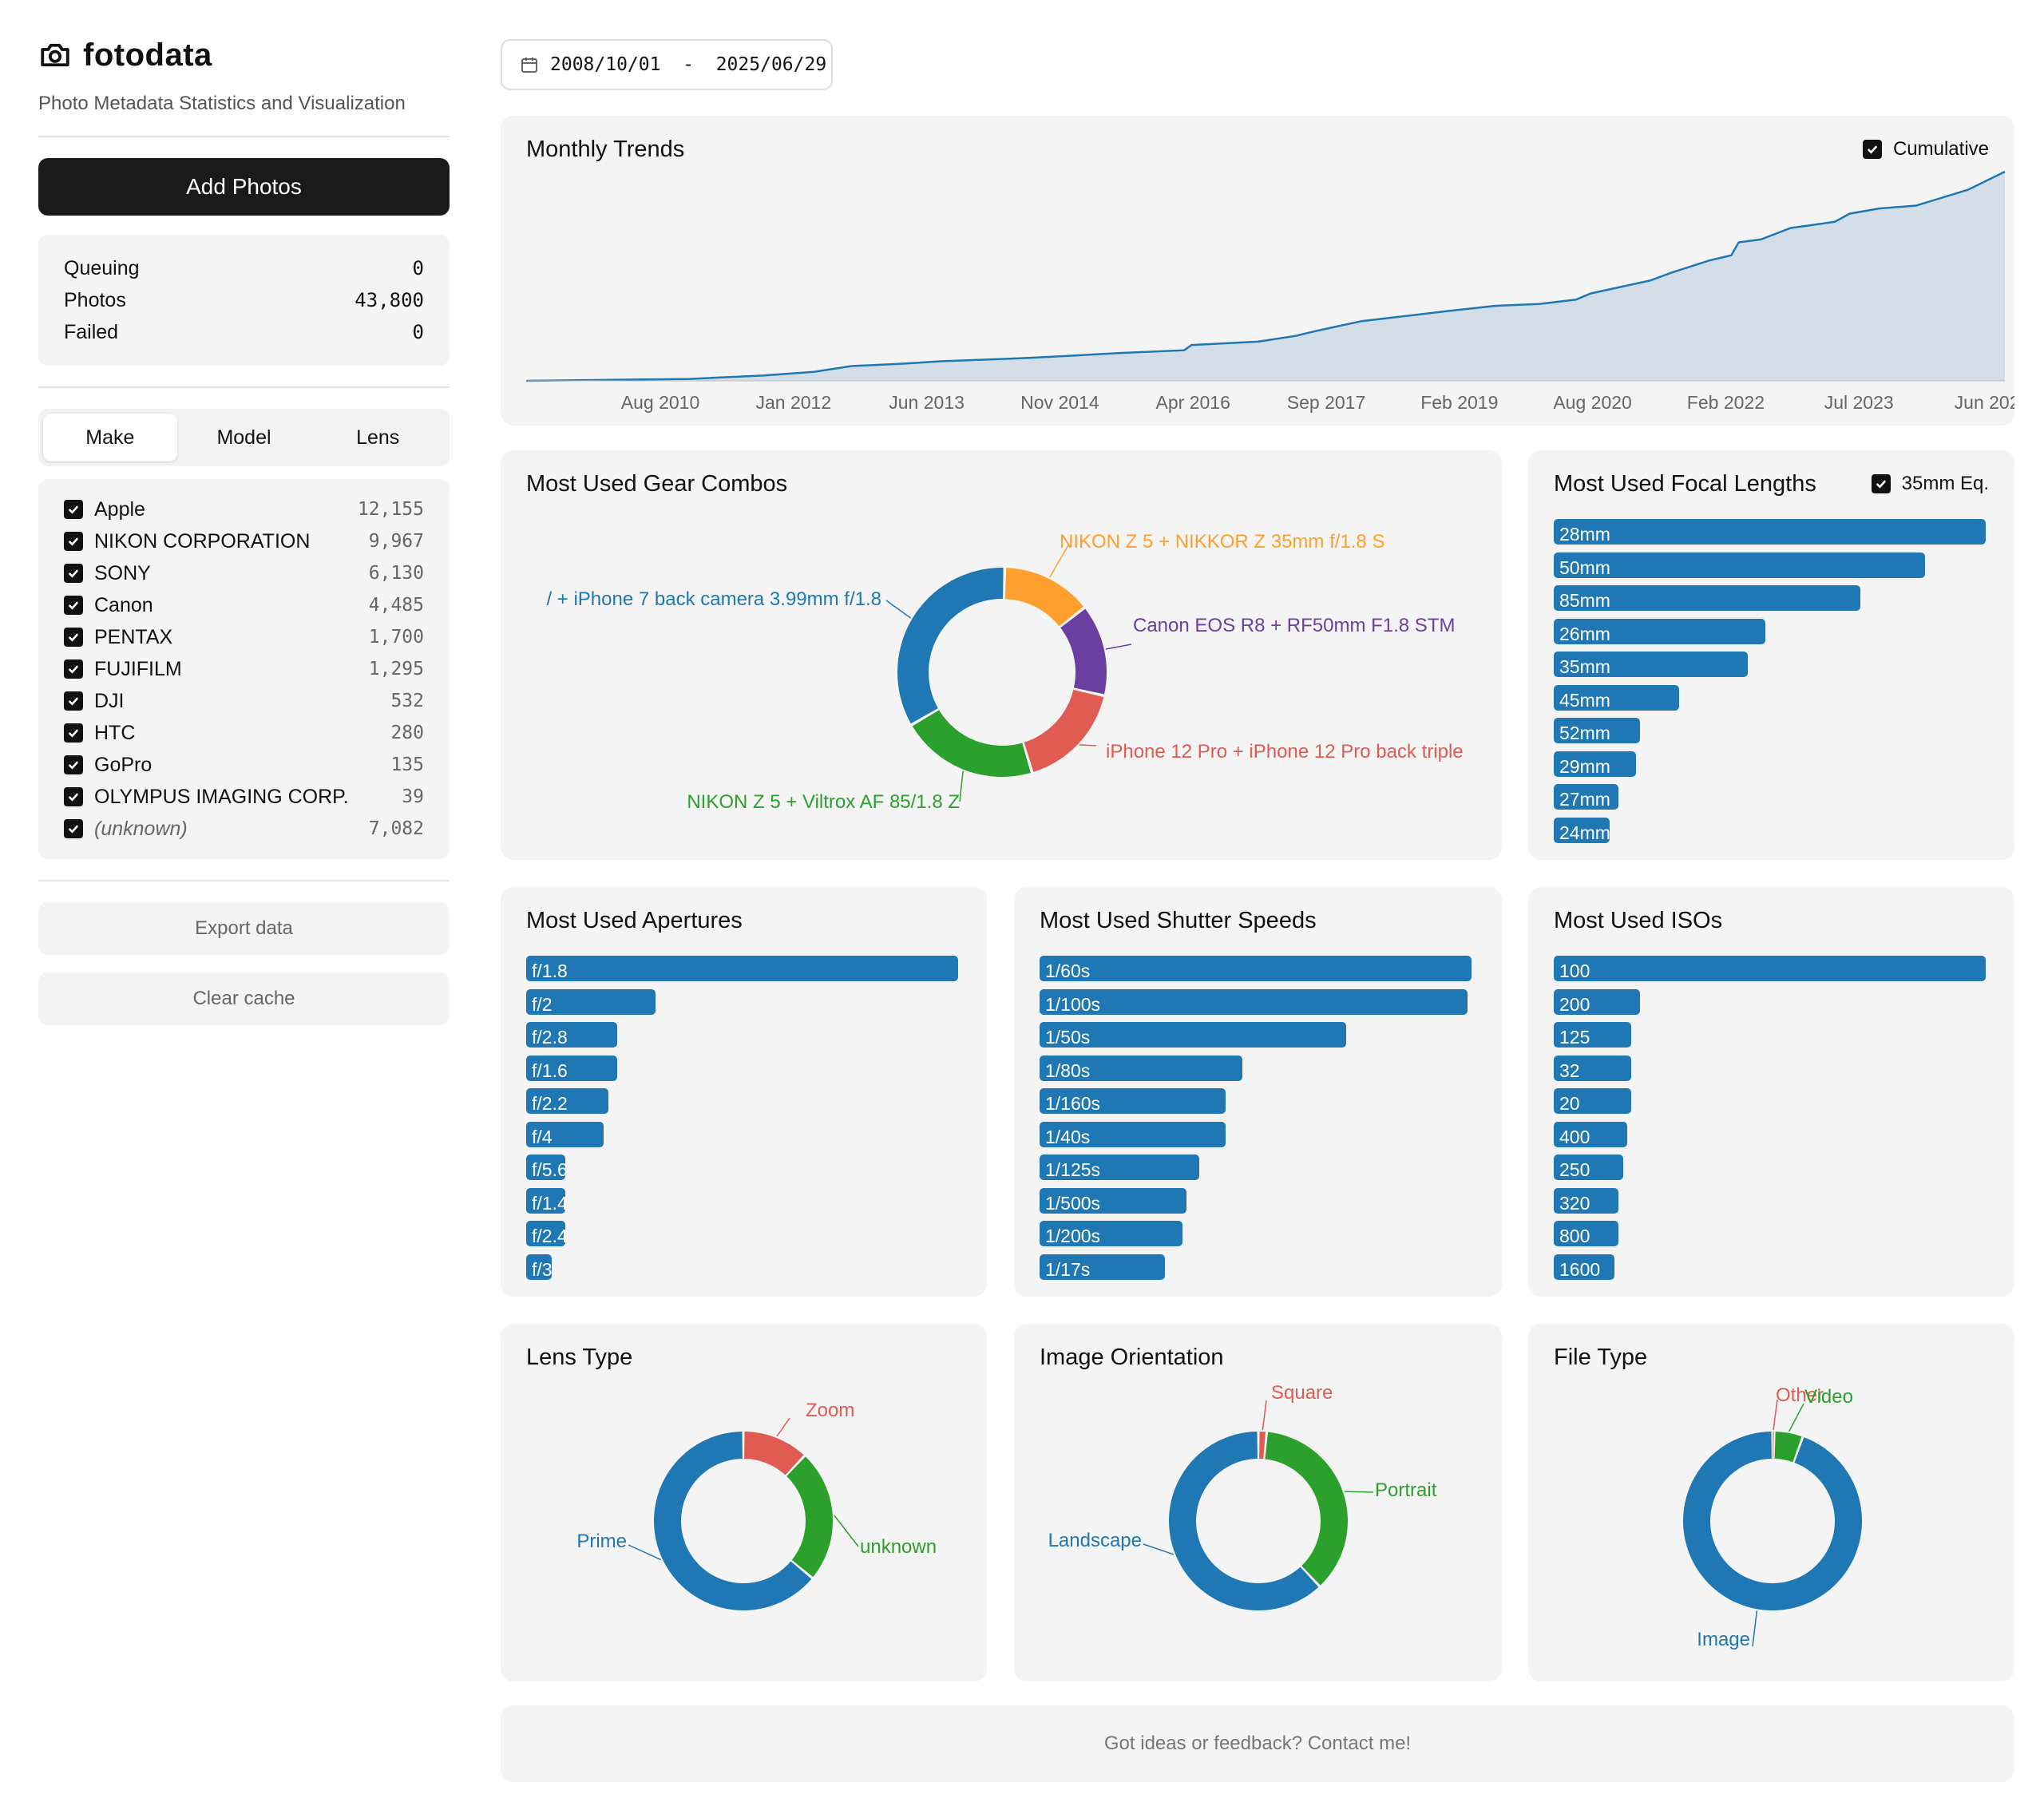 The height and width of the screenshot is (1814, 2044). I want to click on bar: 1/125s, so click(1120, 1167).